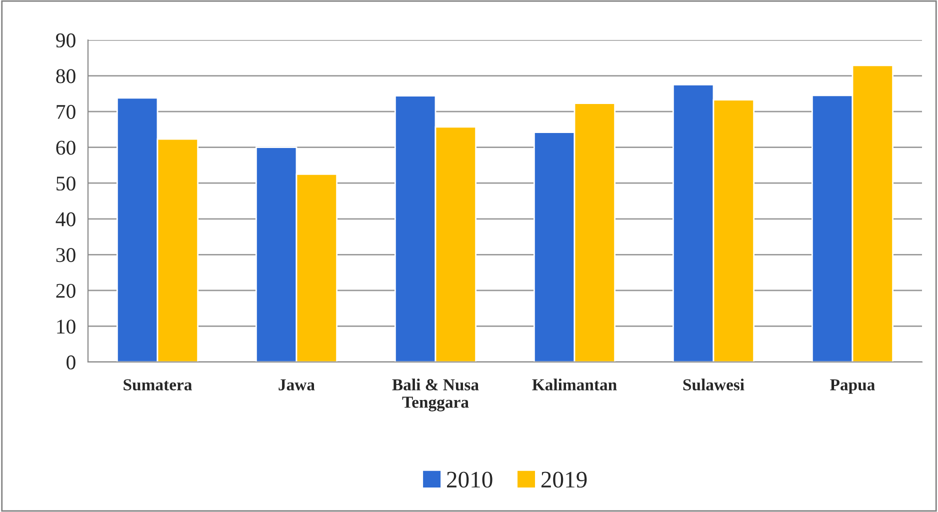 This screenshot has width=938, height=512. I want to click on y-tick-label: 0, so click(71, 362).